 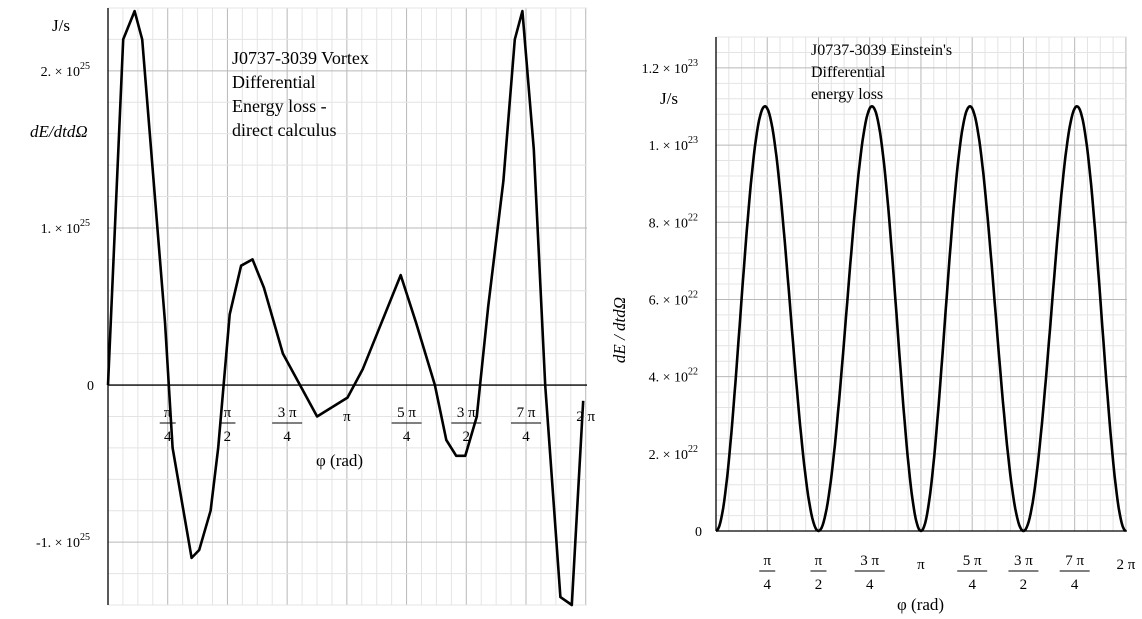 What do you see at coordinates (1074, 573) in the screenshot?
I see `einstein-x-tick: 7 π 4` at bounding box center [1074, 573].